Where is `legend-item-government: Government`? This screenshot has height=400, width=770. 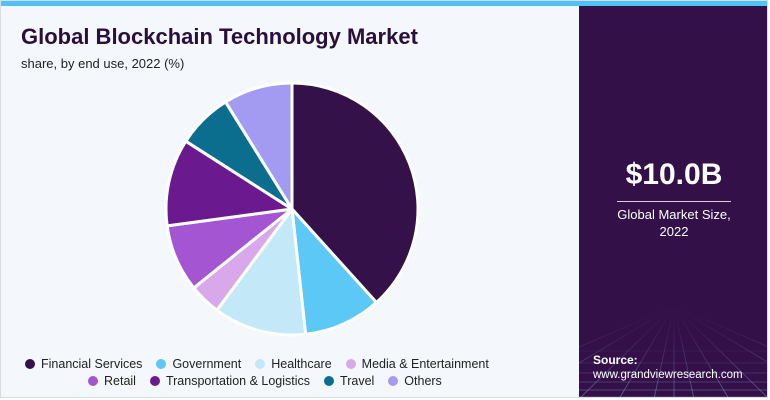
legend-item-government: Government is located at coordinates (198, 364).